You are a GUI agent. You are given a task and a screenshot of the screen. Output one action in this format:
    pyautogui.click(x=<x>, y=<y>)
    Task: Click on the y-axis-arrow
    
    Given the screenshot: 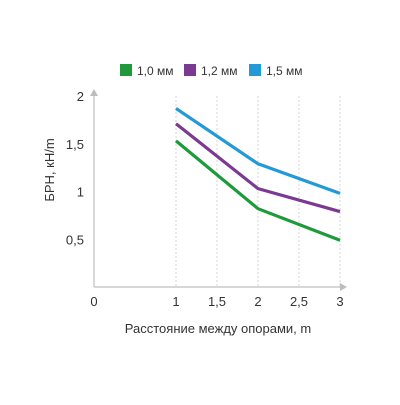 What is the action you would take?
    pyautogui.click(x=94, y=92)
    